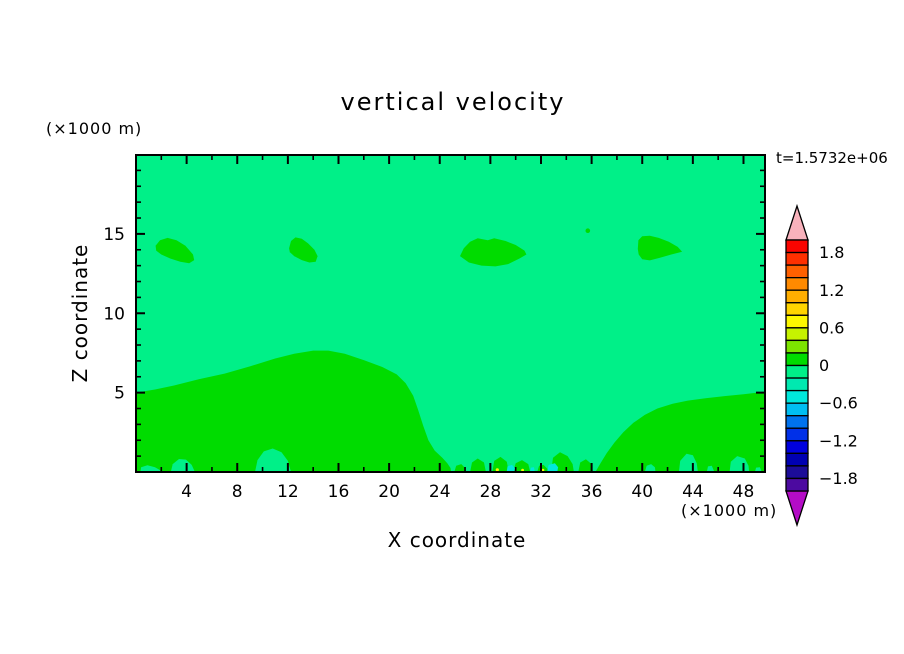 This screenshot has height=654, width=904. I want to click on colorbar-tick-label: 0, so click(824, 365).